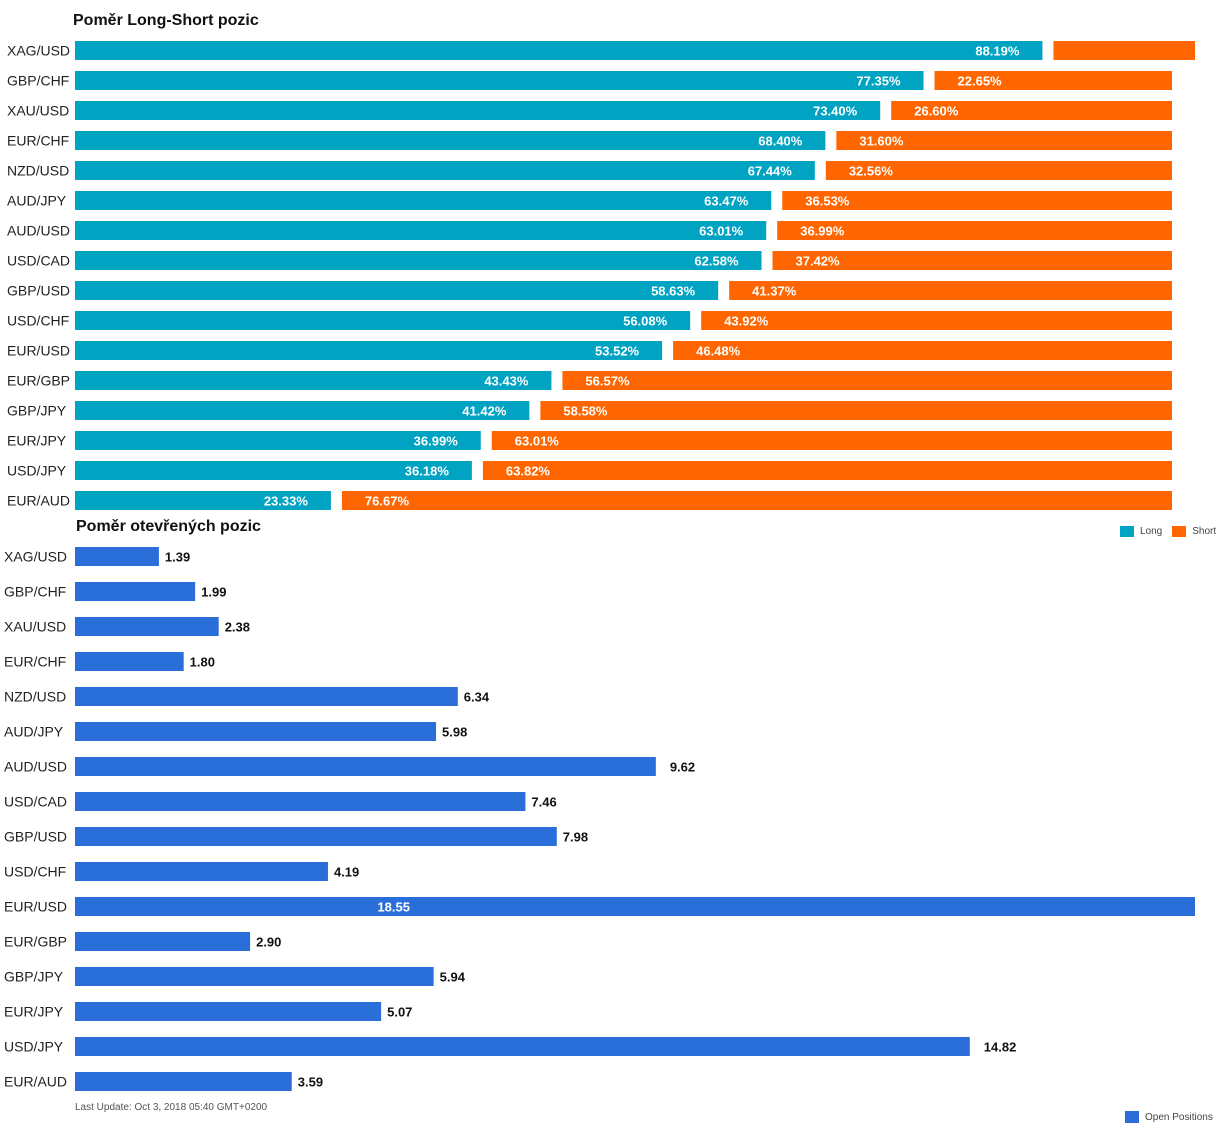 This screenshot has width=1232, height=1131. I want to click on axis-label-usd-jpy: USD/JPY, so click(37, 471).